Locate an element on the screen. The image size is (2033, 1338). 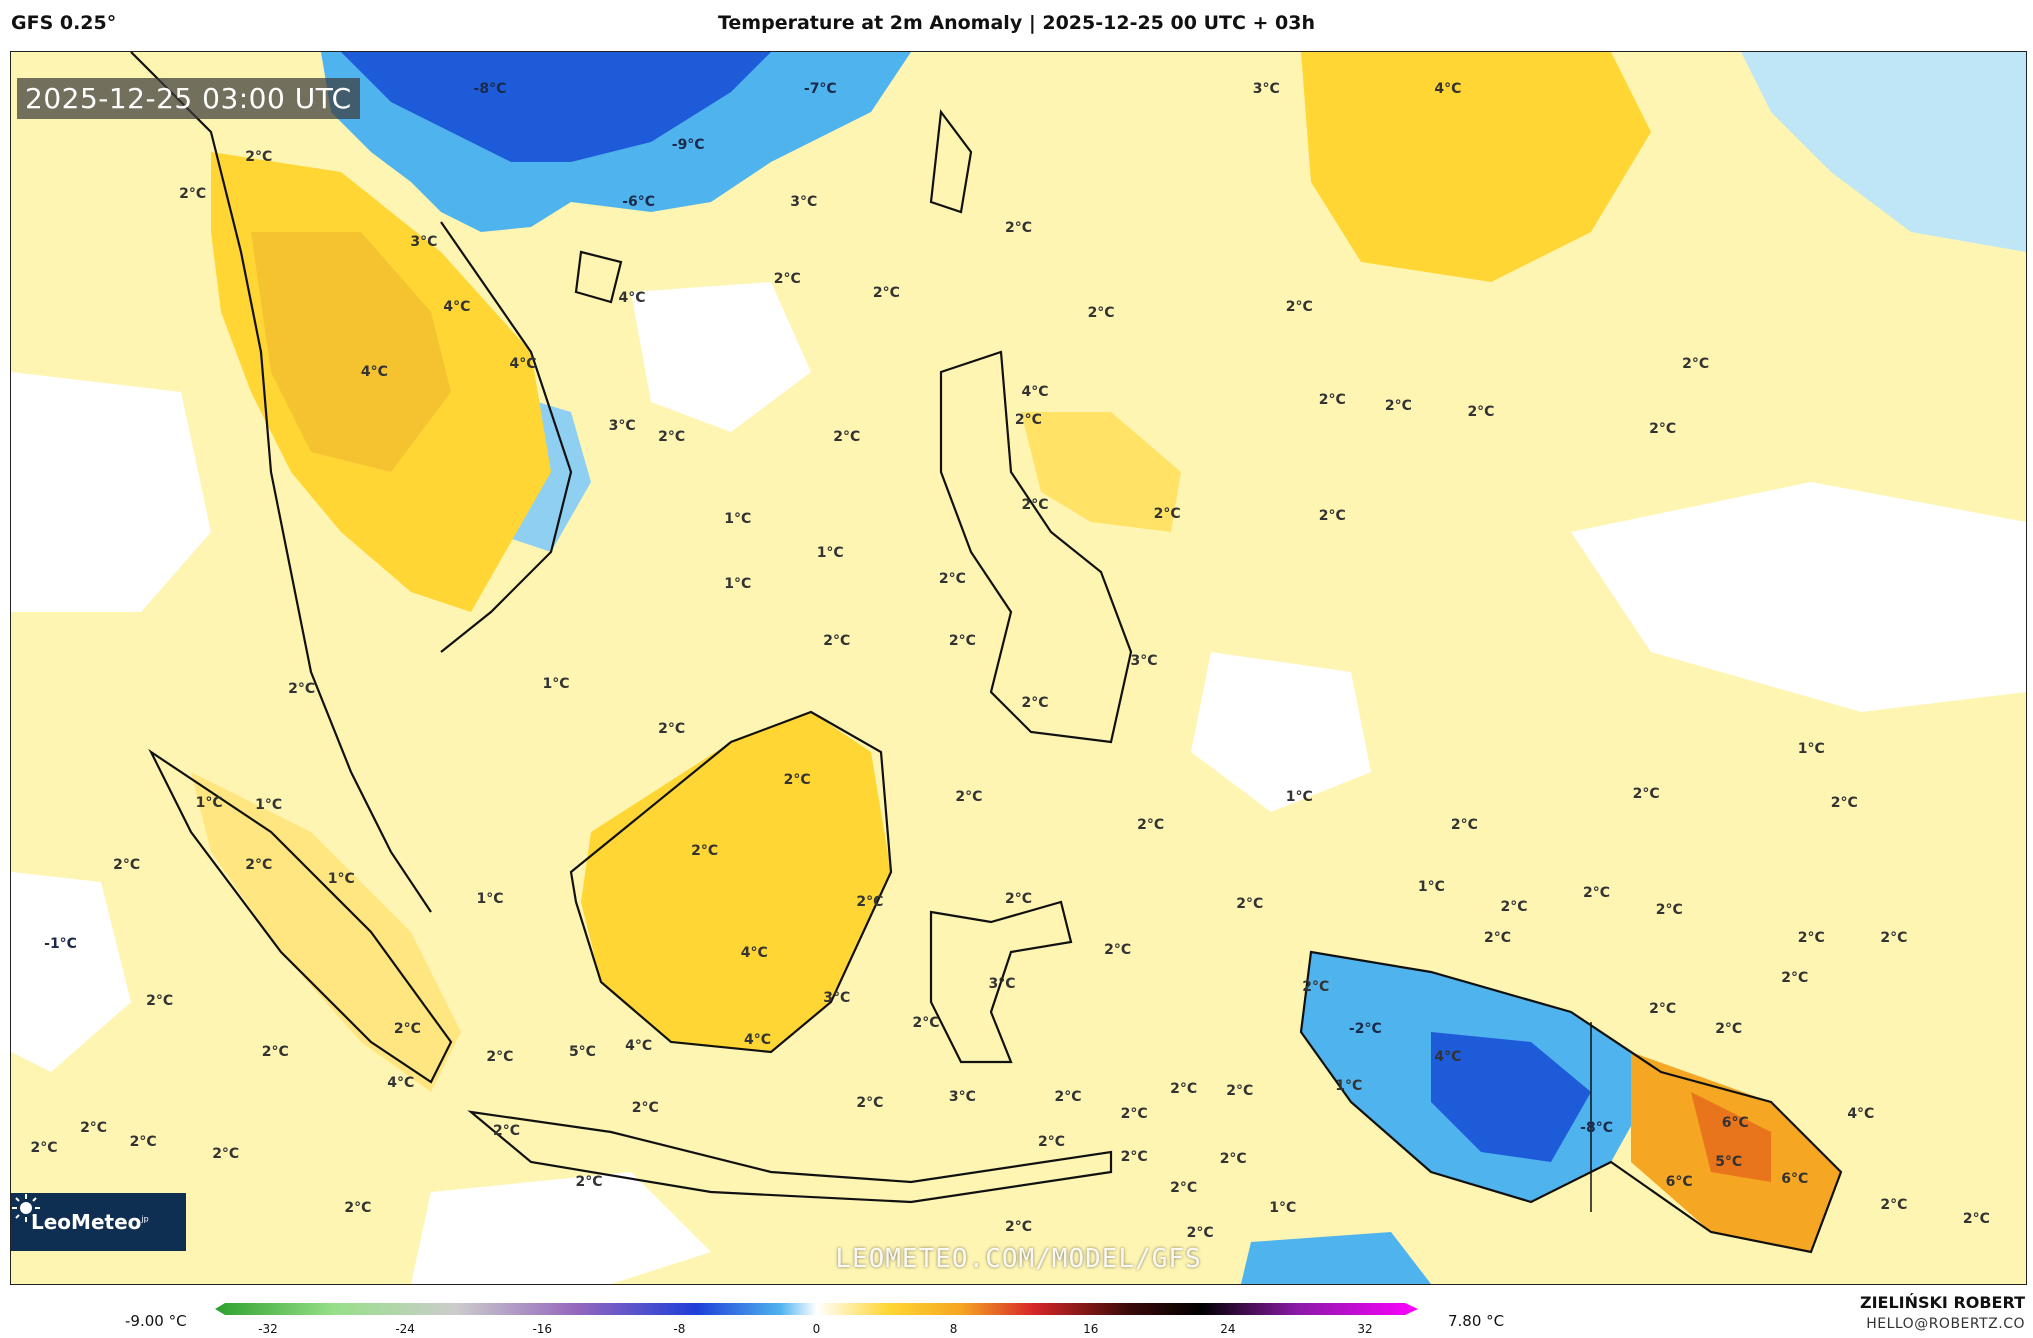
logo-text: LeoMeteojp is located at coordinates (90, 1222).